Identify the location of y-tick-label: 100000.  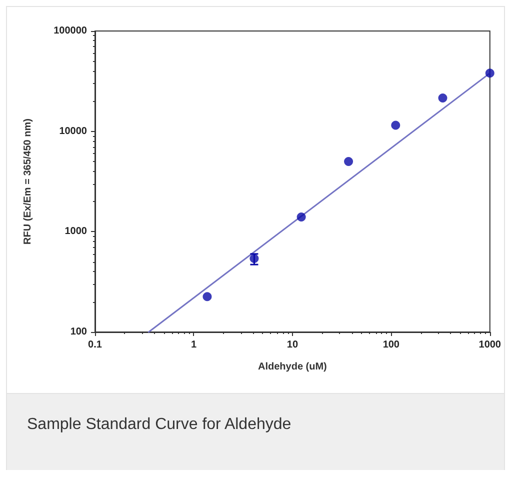
(71, 31).